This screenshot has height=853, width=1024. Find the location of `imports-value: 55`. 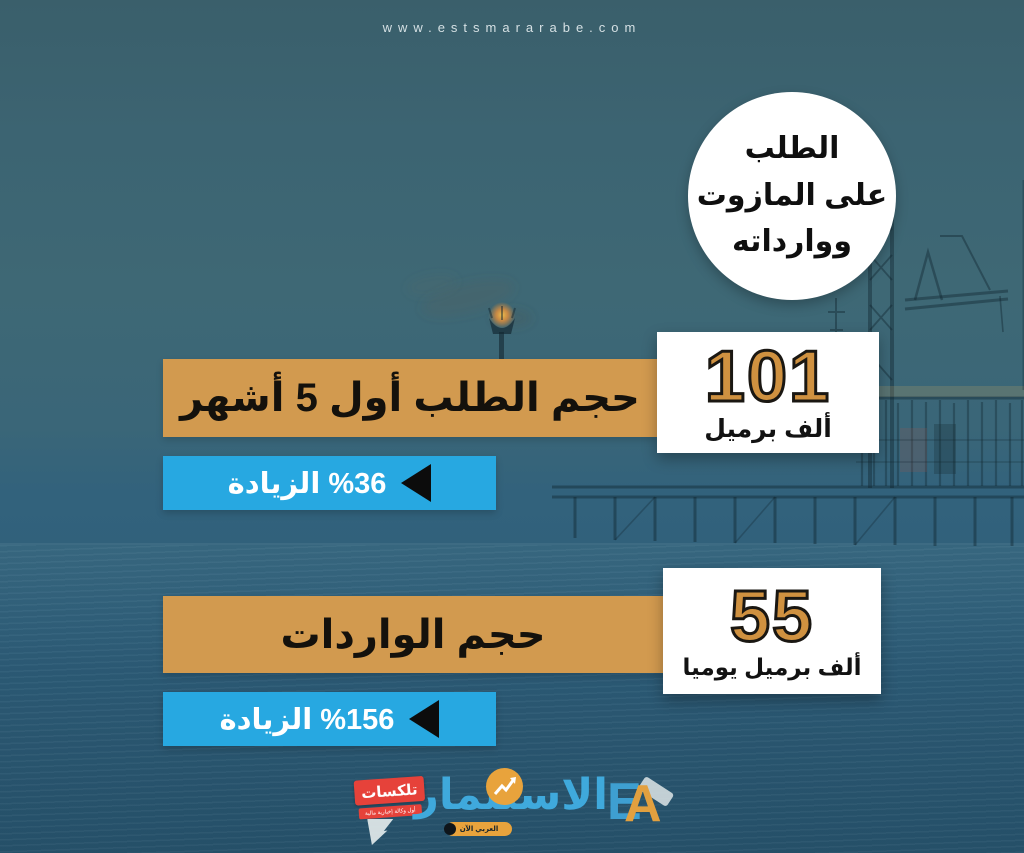

imports-value: 55 is located at coordinates (771, 617).